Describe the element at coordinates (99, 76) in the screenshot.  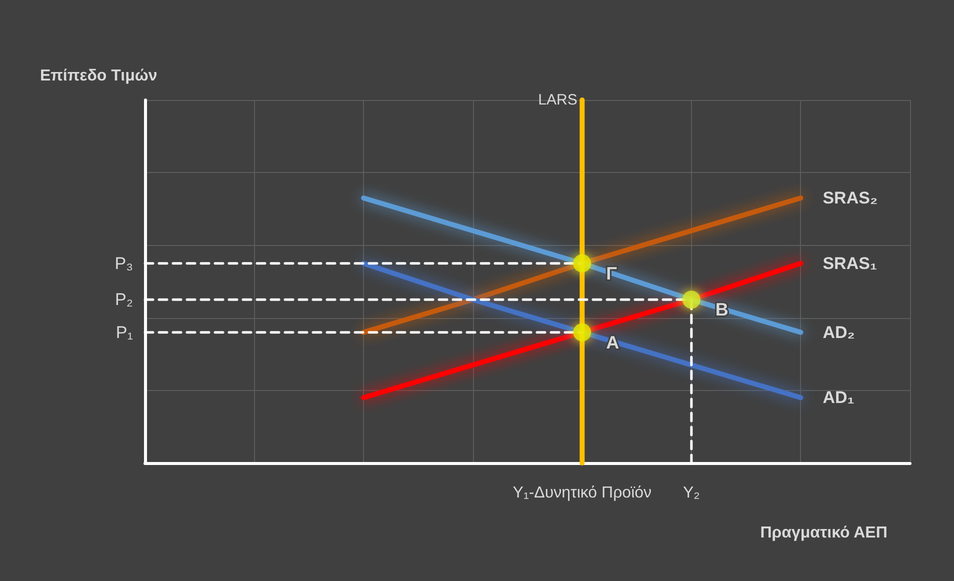
I see `y-axis-title: Επίπεδο Τιμών` at that location.